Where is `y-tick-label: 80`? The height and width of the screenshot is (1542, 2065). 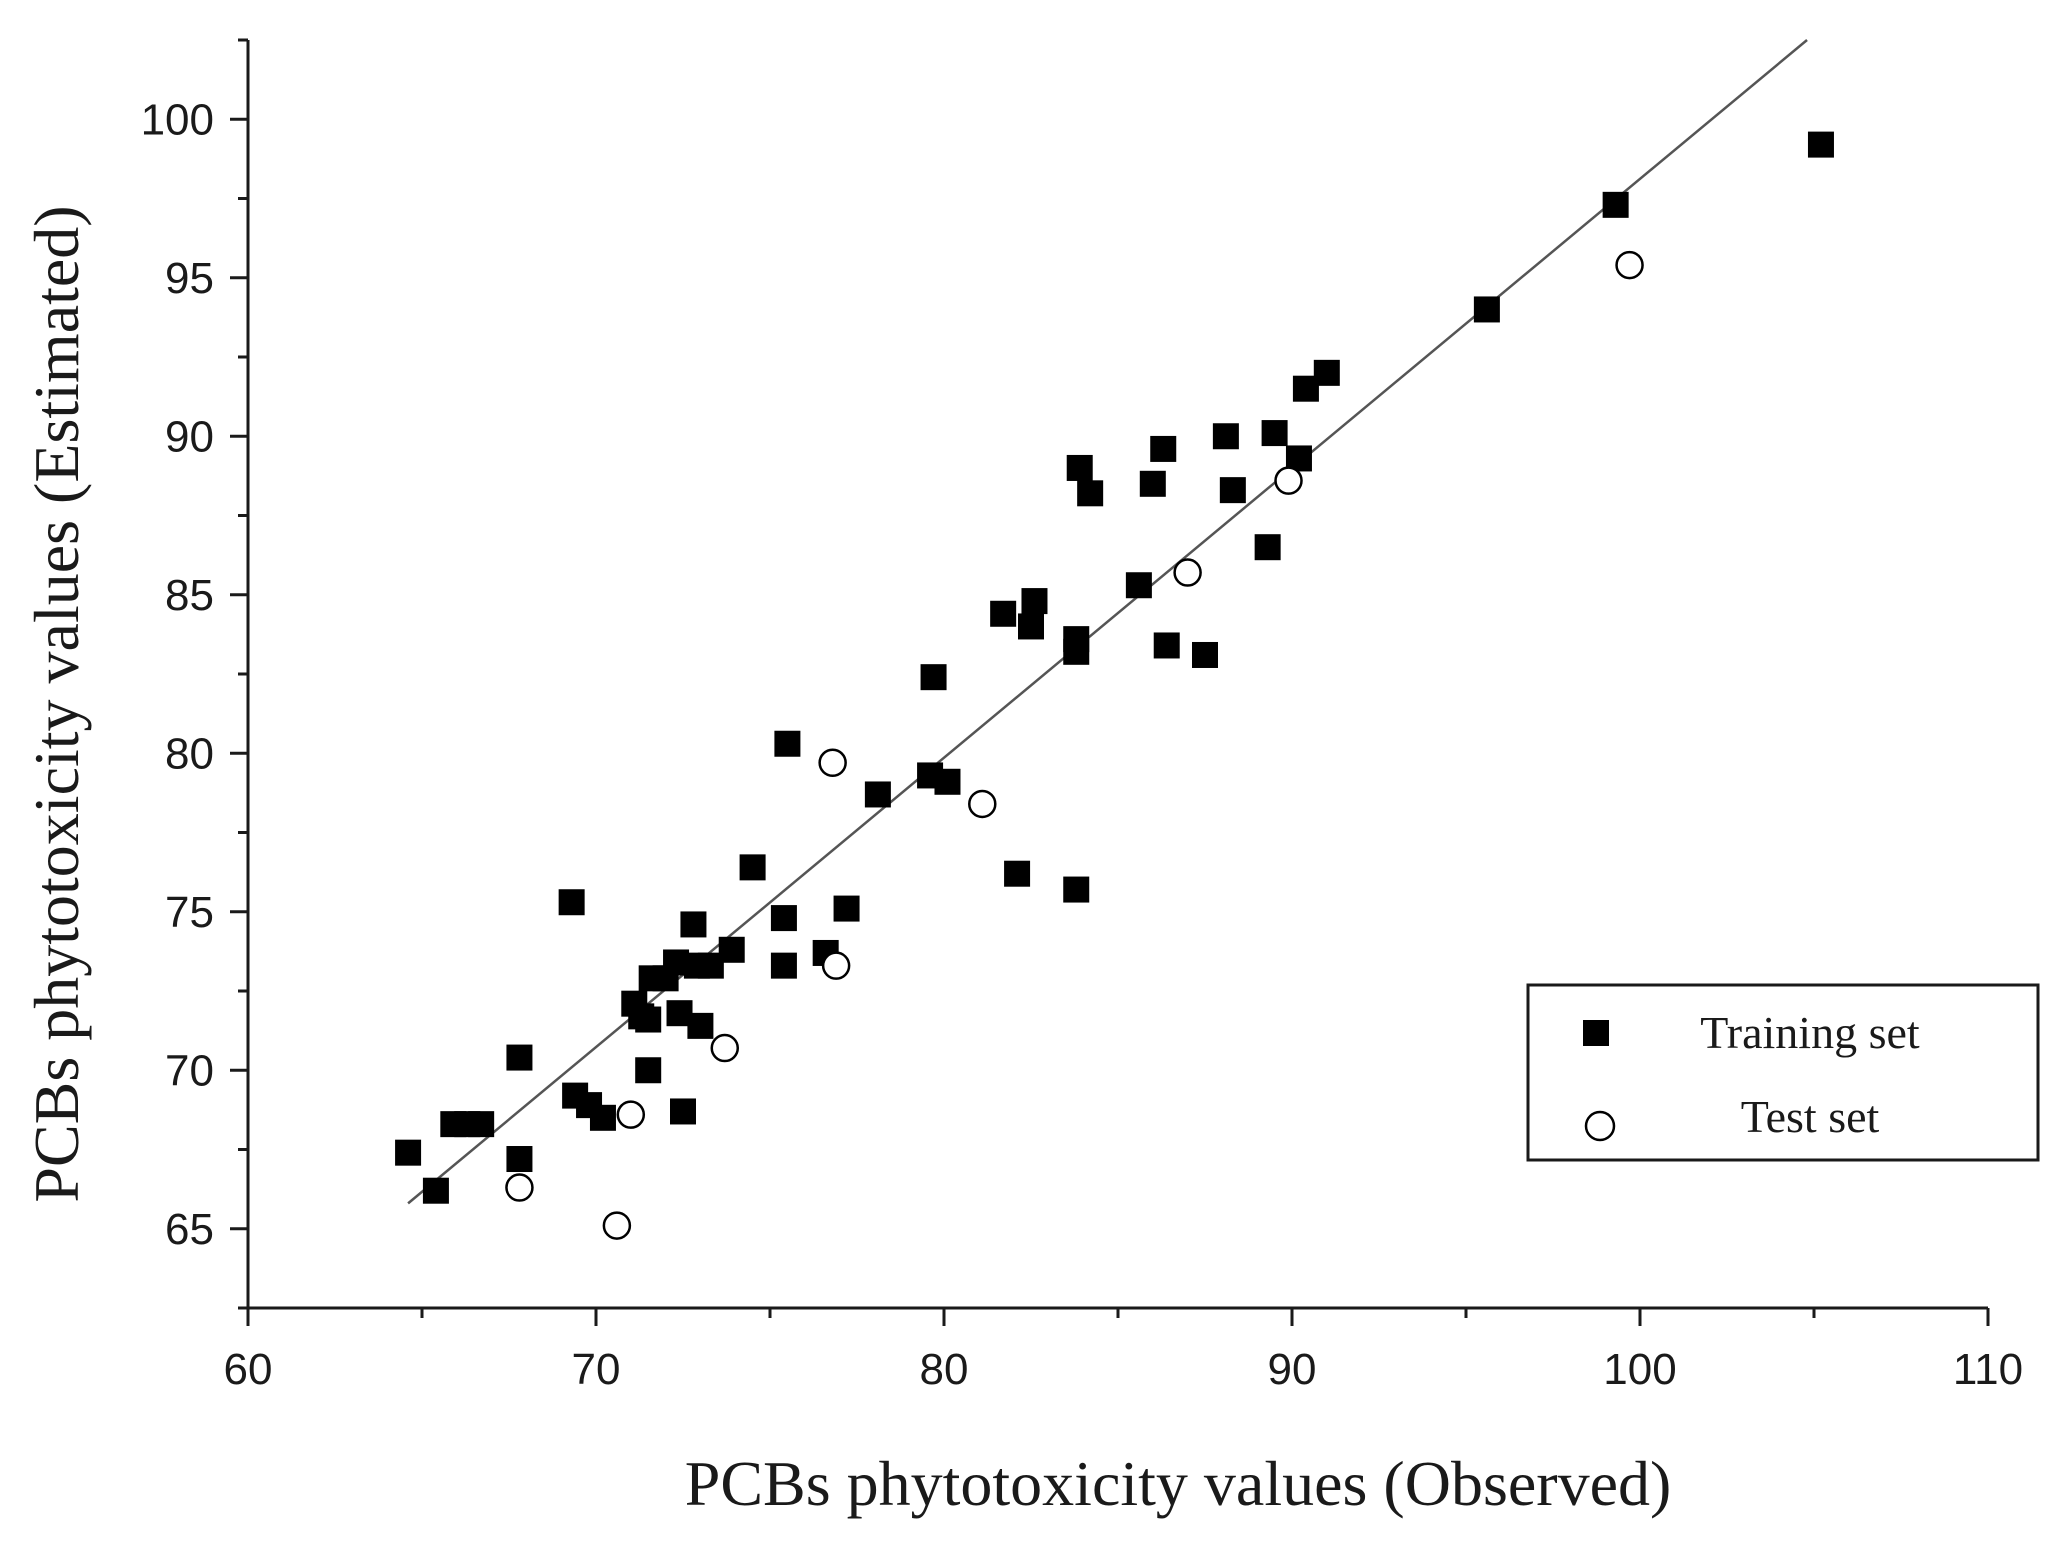 y-tick-label: 80 is located at coordinates (189, 753).